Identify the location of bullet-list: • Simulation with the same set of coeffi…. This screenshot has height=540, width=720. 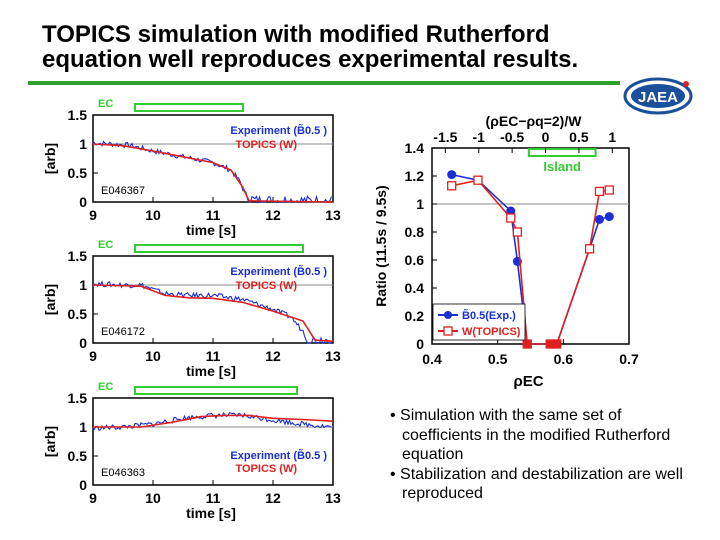
(545, 455).